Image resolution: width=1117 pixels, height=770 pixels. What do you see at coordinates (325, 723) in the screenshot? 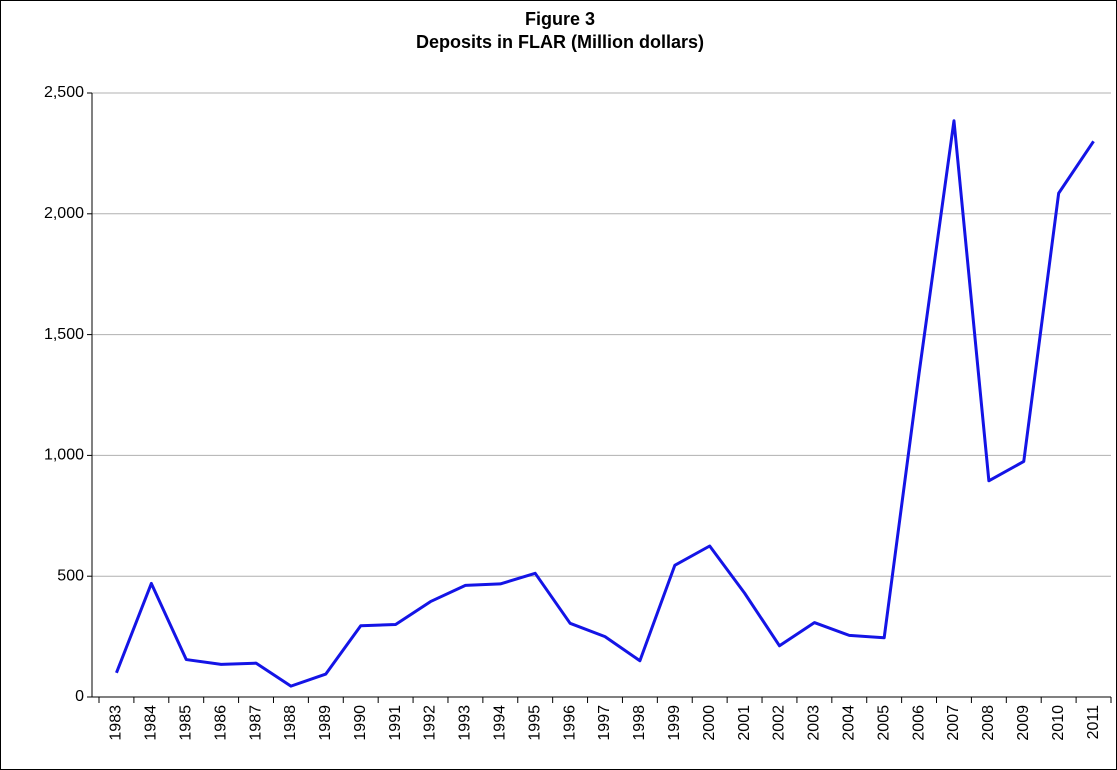
I see `x-tick-label: 1989` at bounding box center [325, 723].